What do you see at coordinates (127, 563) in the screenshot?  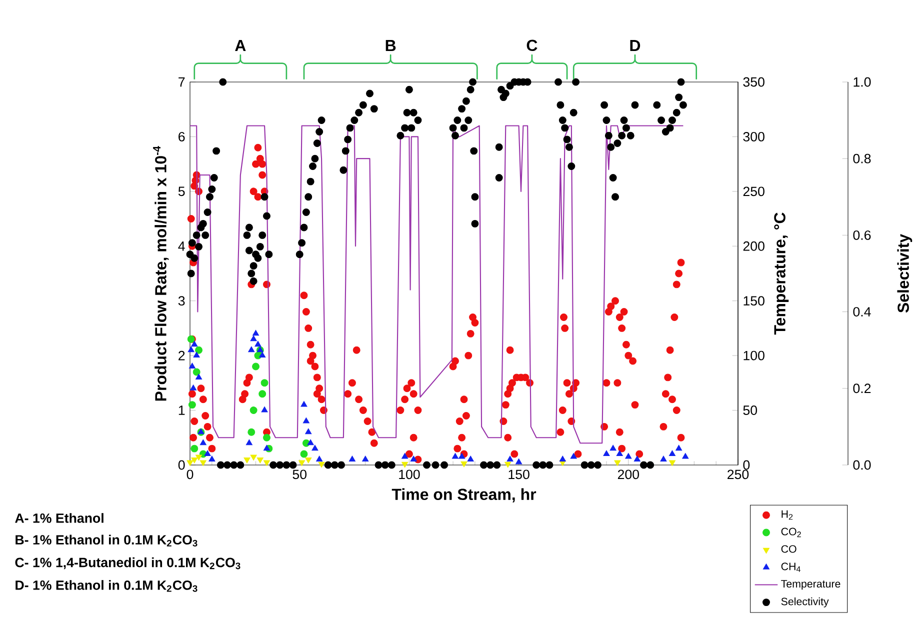 I see `text: C- 1% 1,4-Butanediol in 0.1M K$_{2}$CO$_{3}$` at bounding box center [127, 563].